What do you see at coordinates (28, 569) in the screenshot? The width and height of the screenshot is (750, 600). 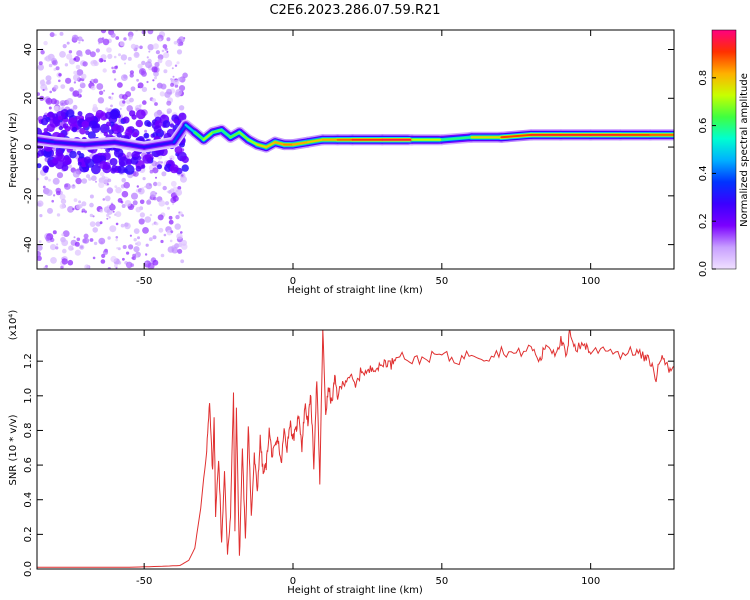 I see `y-tick-label: 0.0` at bounding box center [28, 569].